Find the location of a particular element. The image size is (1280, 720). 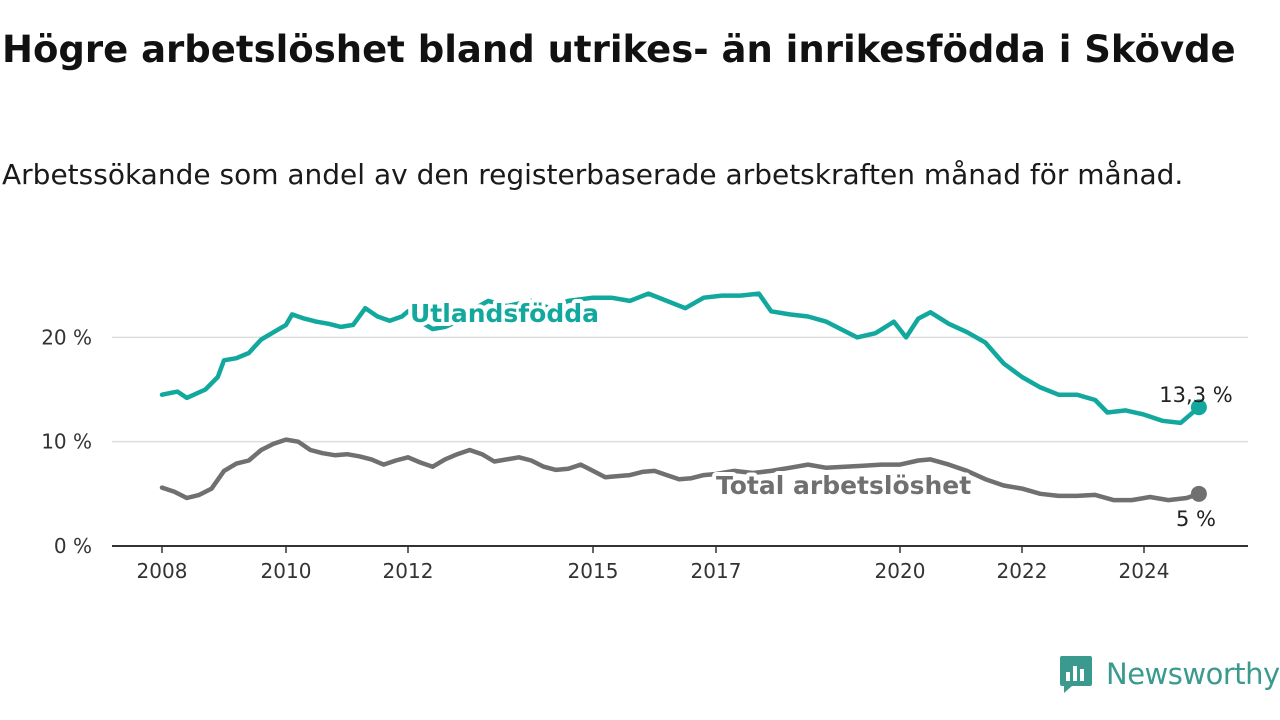

gridlines is located at coordinates (680, 389).